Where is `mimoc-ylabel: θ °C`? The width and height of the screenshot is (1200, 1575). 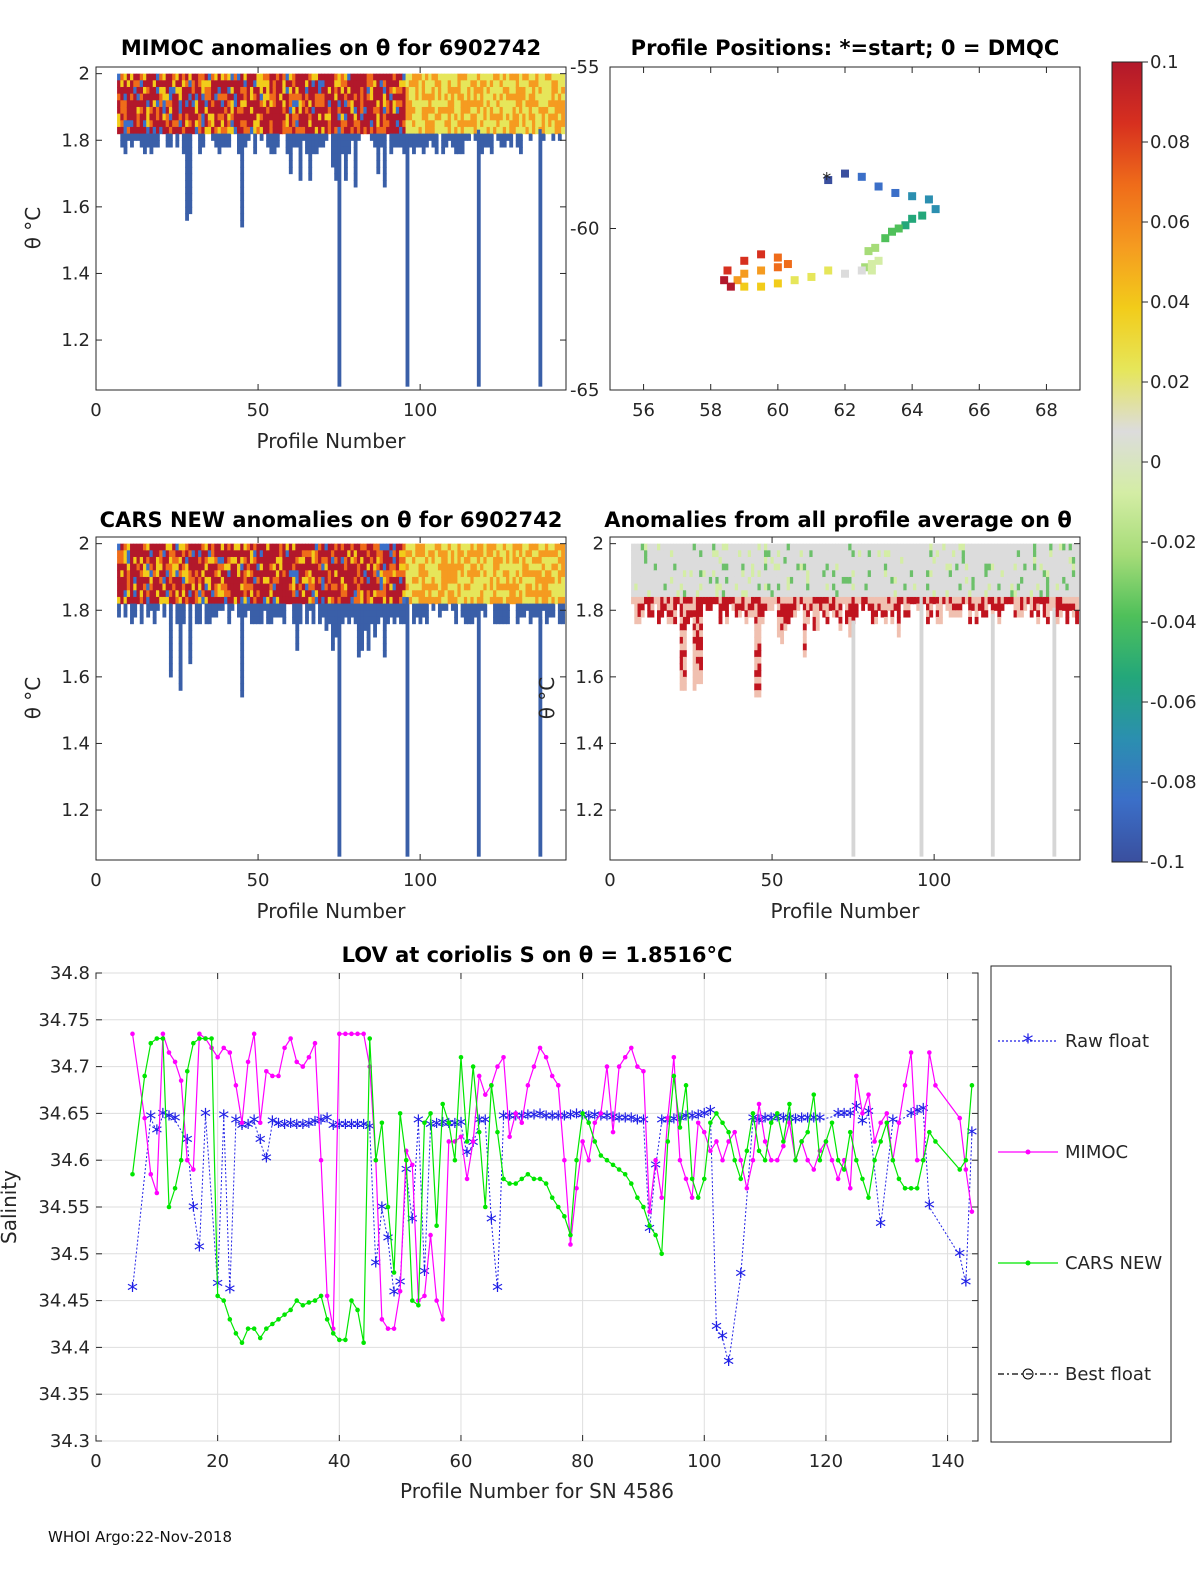
mimoc-ylabel: θ °C is located at coordinates (33, 228).